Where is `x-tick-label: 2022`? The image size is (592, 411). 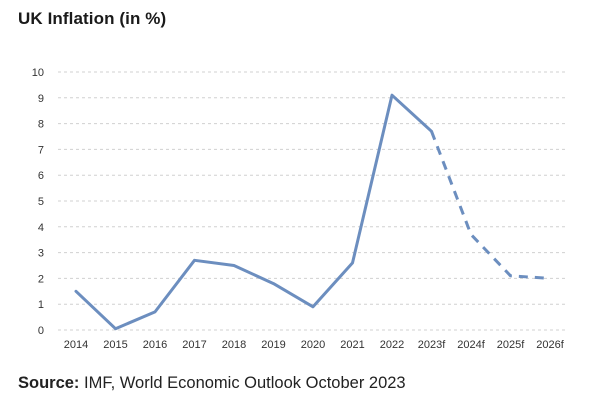
x-tick-label: 2022 is located at coordinates (392, 345).